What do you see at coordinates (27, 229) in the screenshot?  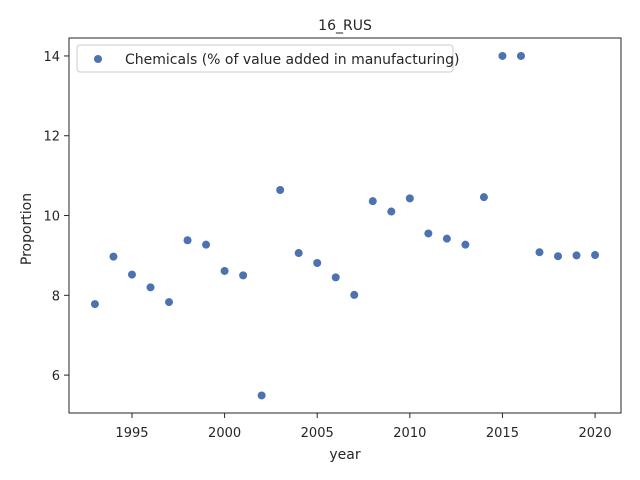 I see `y-axis-label: Proportion` at bounding box center [27, 229].